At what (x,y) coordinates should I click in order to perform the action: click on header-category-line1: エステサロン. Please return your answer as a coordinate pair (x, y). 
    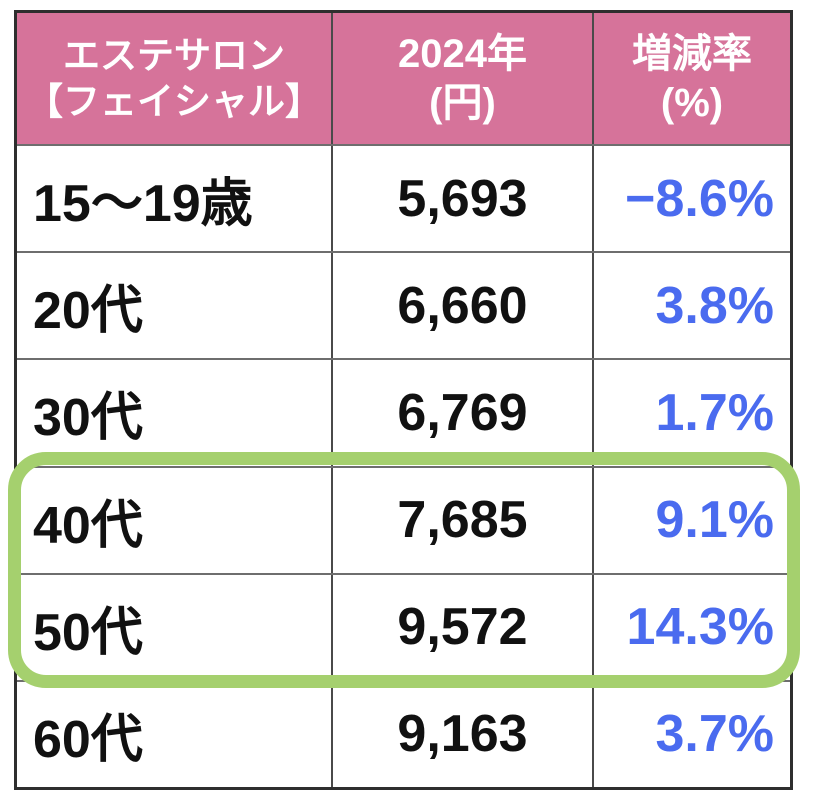
    Looking at the image, I should click on (174, 56).